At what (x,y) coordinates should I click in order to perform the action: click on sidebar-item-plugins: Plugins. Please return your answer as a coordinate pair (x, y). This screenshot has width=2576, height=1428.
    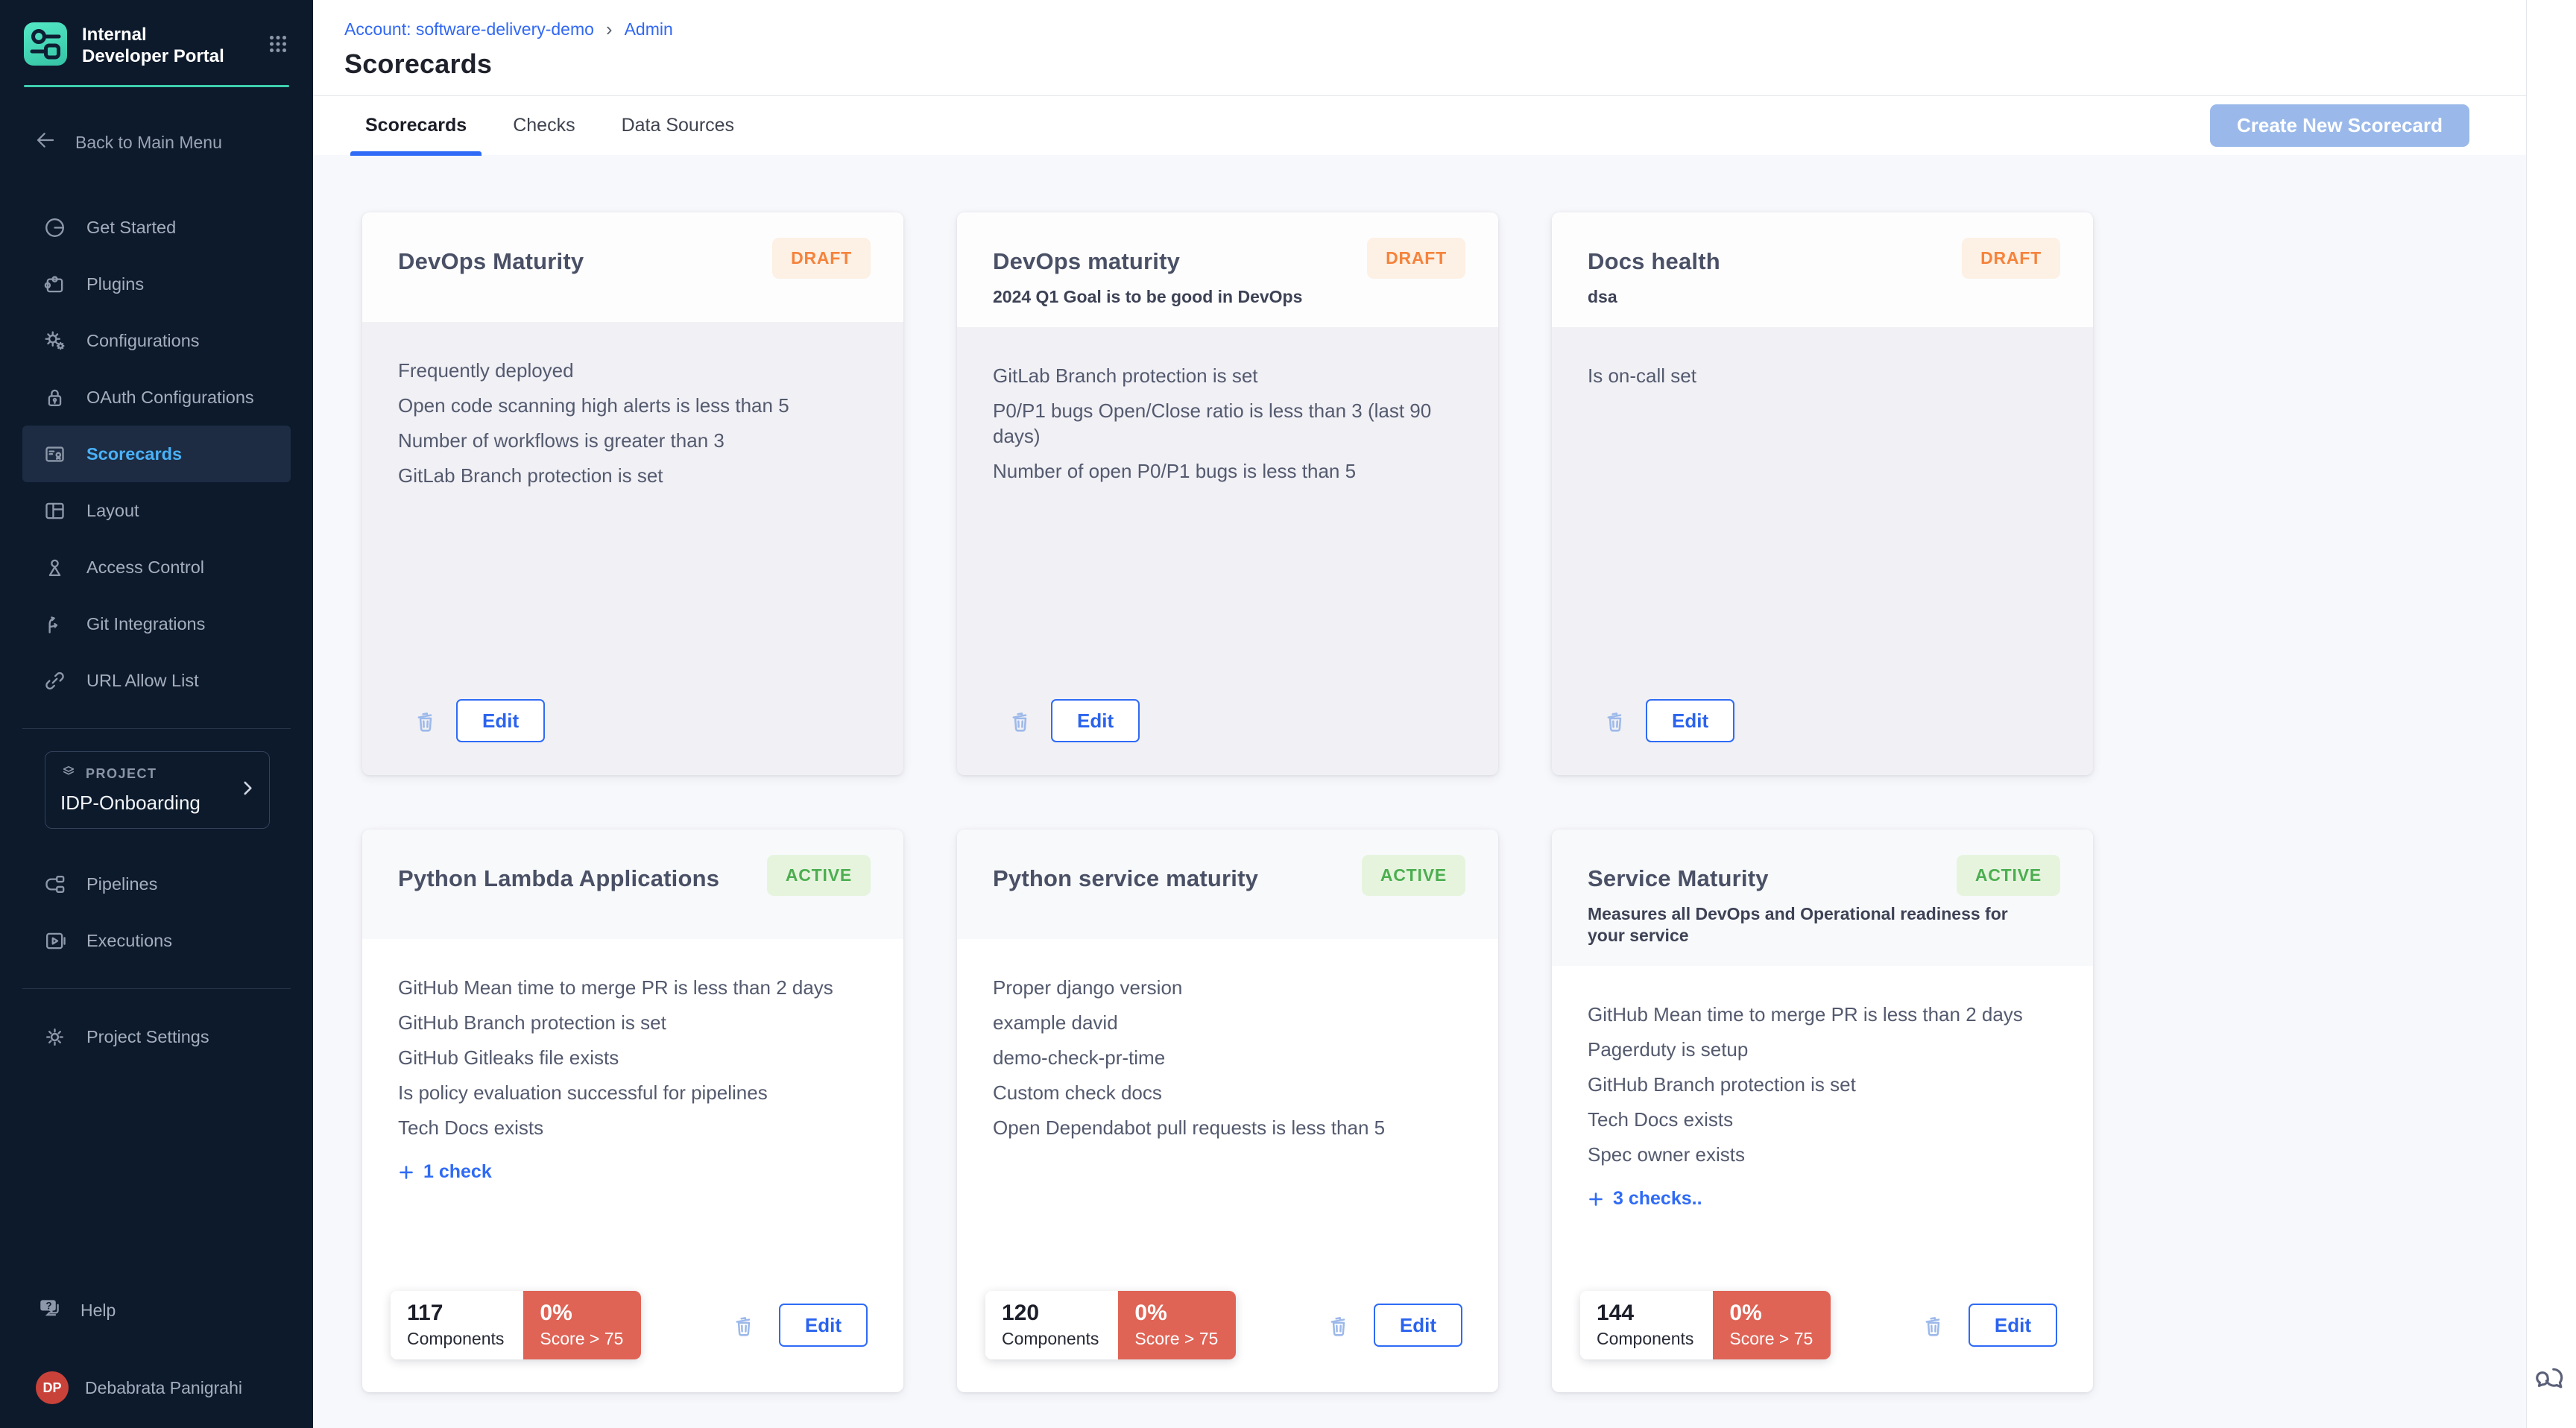
    Looking at the image, I should click on (156, 284).